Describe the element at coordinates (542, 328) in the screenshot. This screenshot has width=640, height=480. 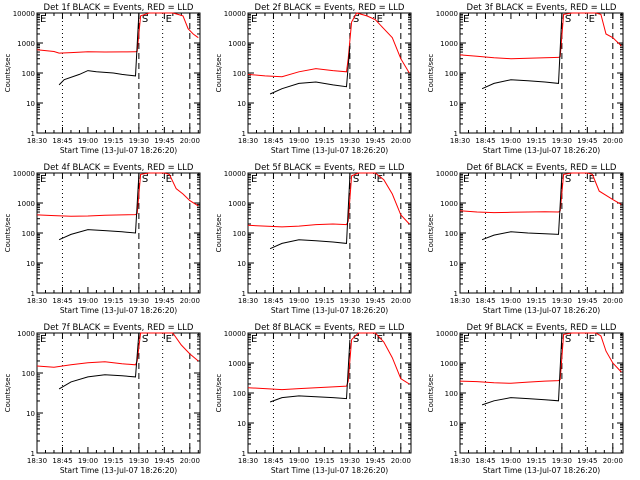
I see `panel-title: Det 9f BLACK = Events, RED = LLD` at that location.